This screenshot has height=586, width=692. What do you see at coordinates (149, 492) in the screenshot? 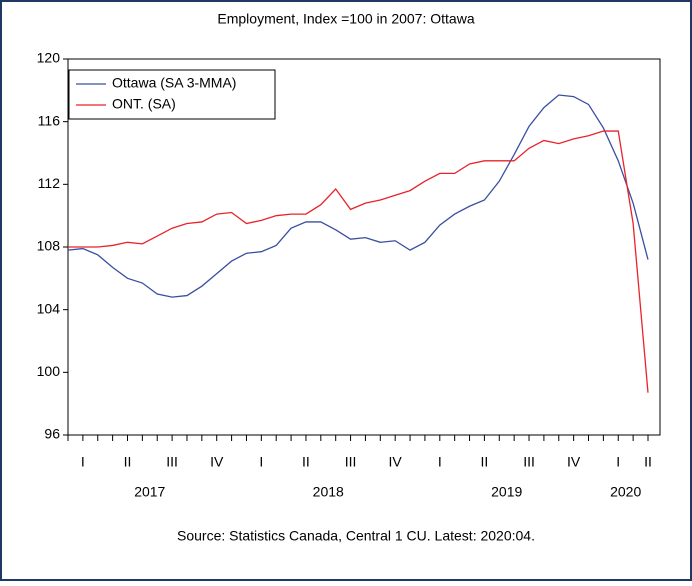
I see `year-label: 2017` at bounding box center [149, 492].